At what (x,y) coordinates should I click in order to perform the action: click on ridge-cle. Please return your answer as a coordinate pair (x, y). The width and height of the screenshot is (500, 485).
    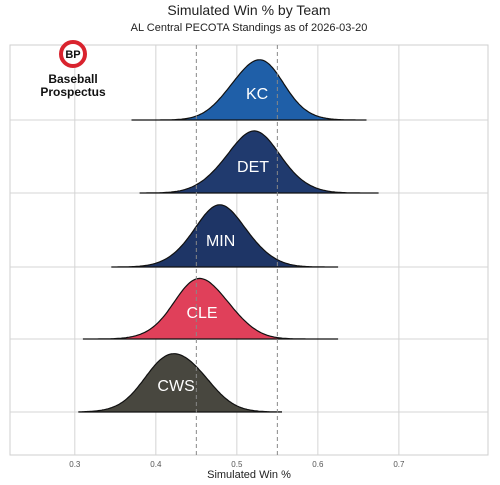
    Looking at the image, I should click on (210, 308).